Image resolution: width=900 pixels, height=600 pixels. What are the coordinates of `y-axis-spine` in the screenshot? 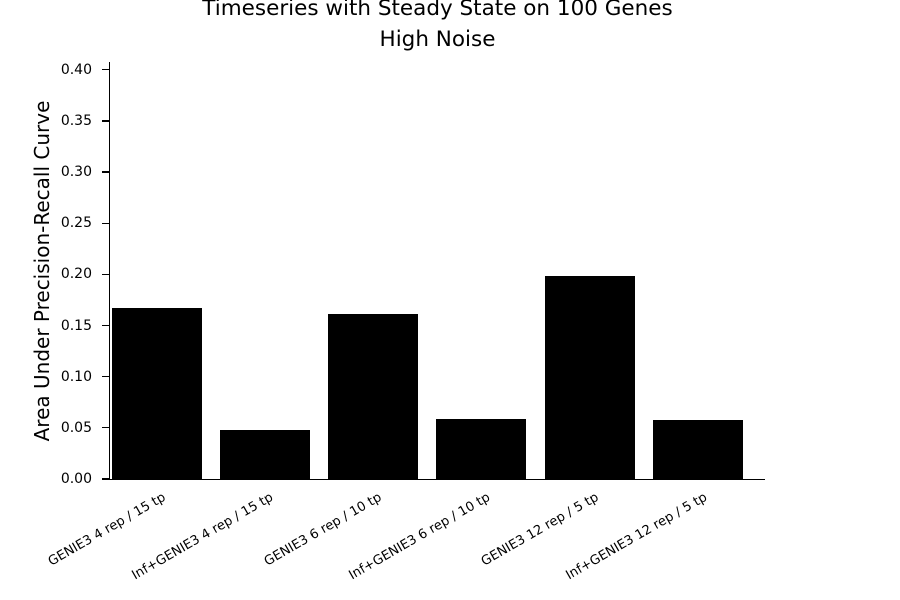 It's located at (109, 271).